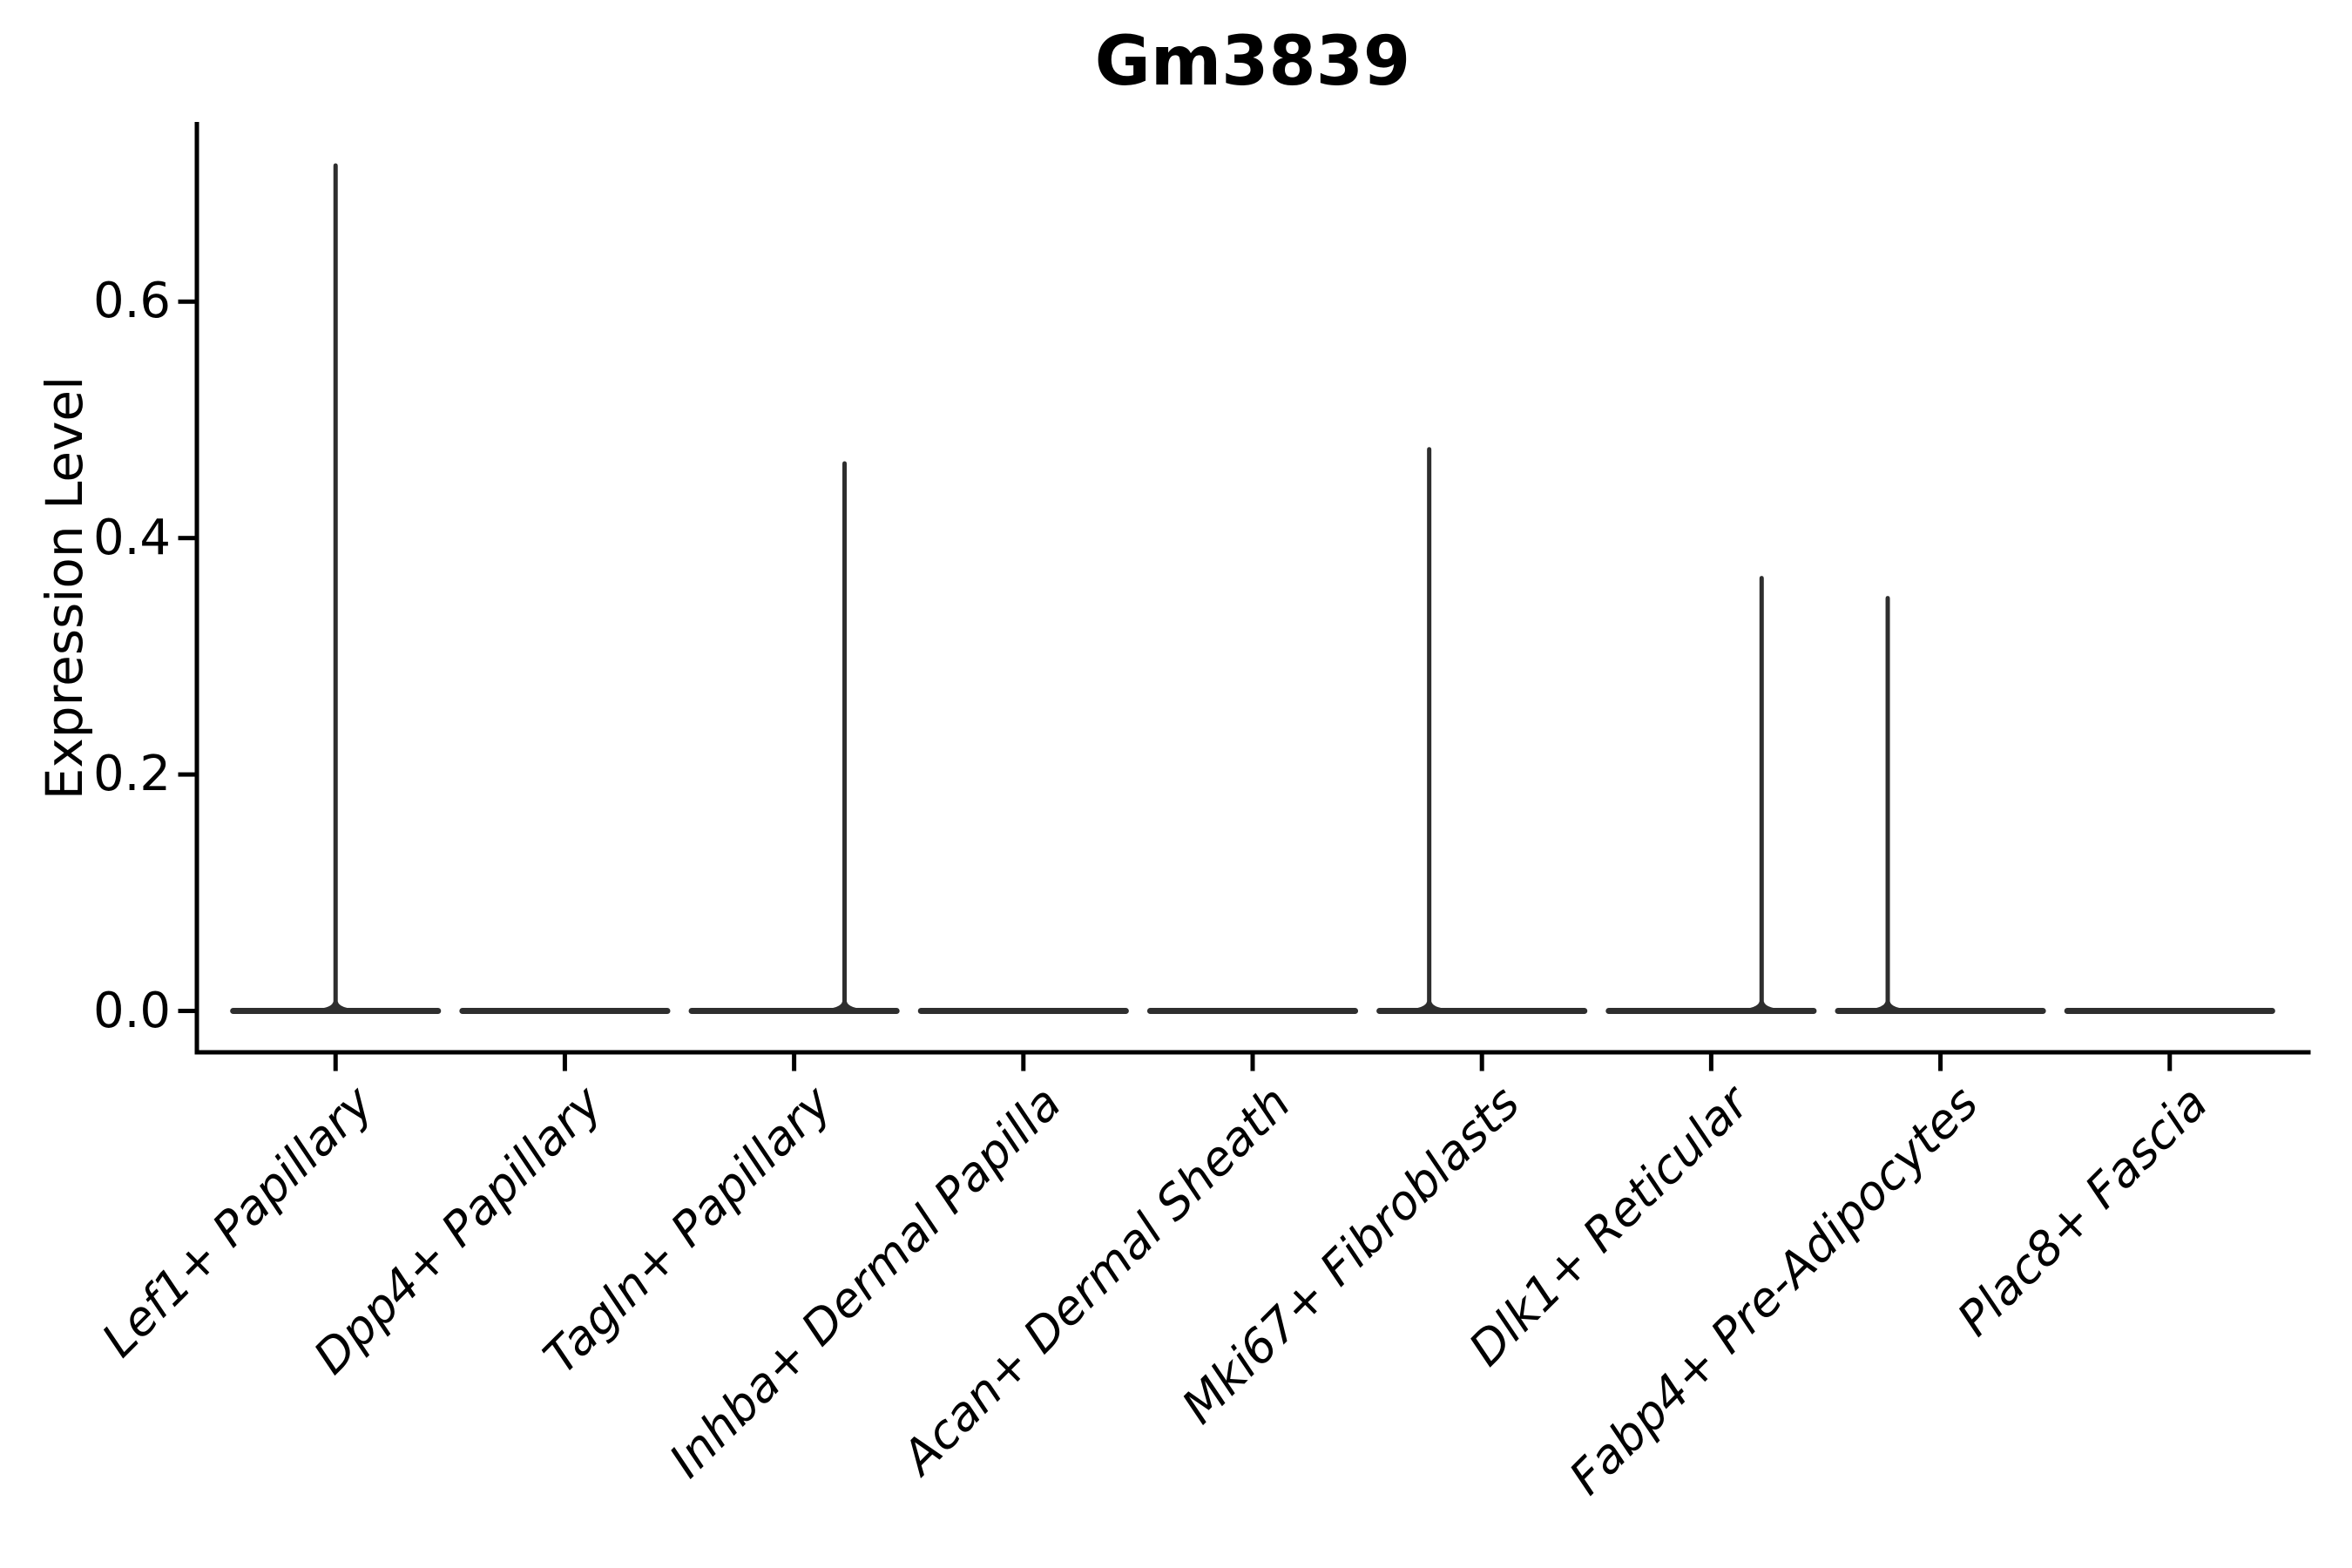 Image resolution: width=2352 pixels, height=1568 pixels. Describe the element at coordinates (131, 302) in the screenshot. I see `y-tick-label: 0.6` at that location.